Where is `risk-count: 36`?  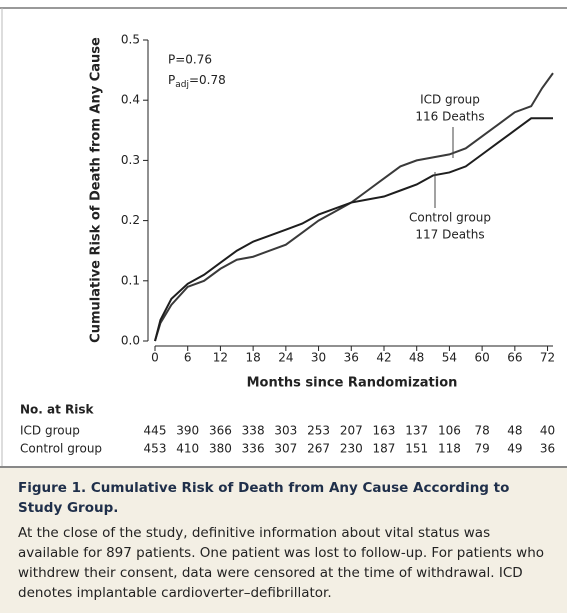
risk-count: 36 is located at coordinates (547, 449).